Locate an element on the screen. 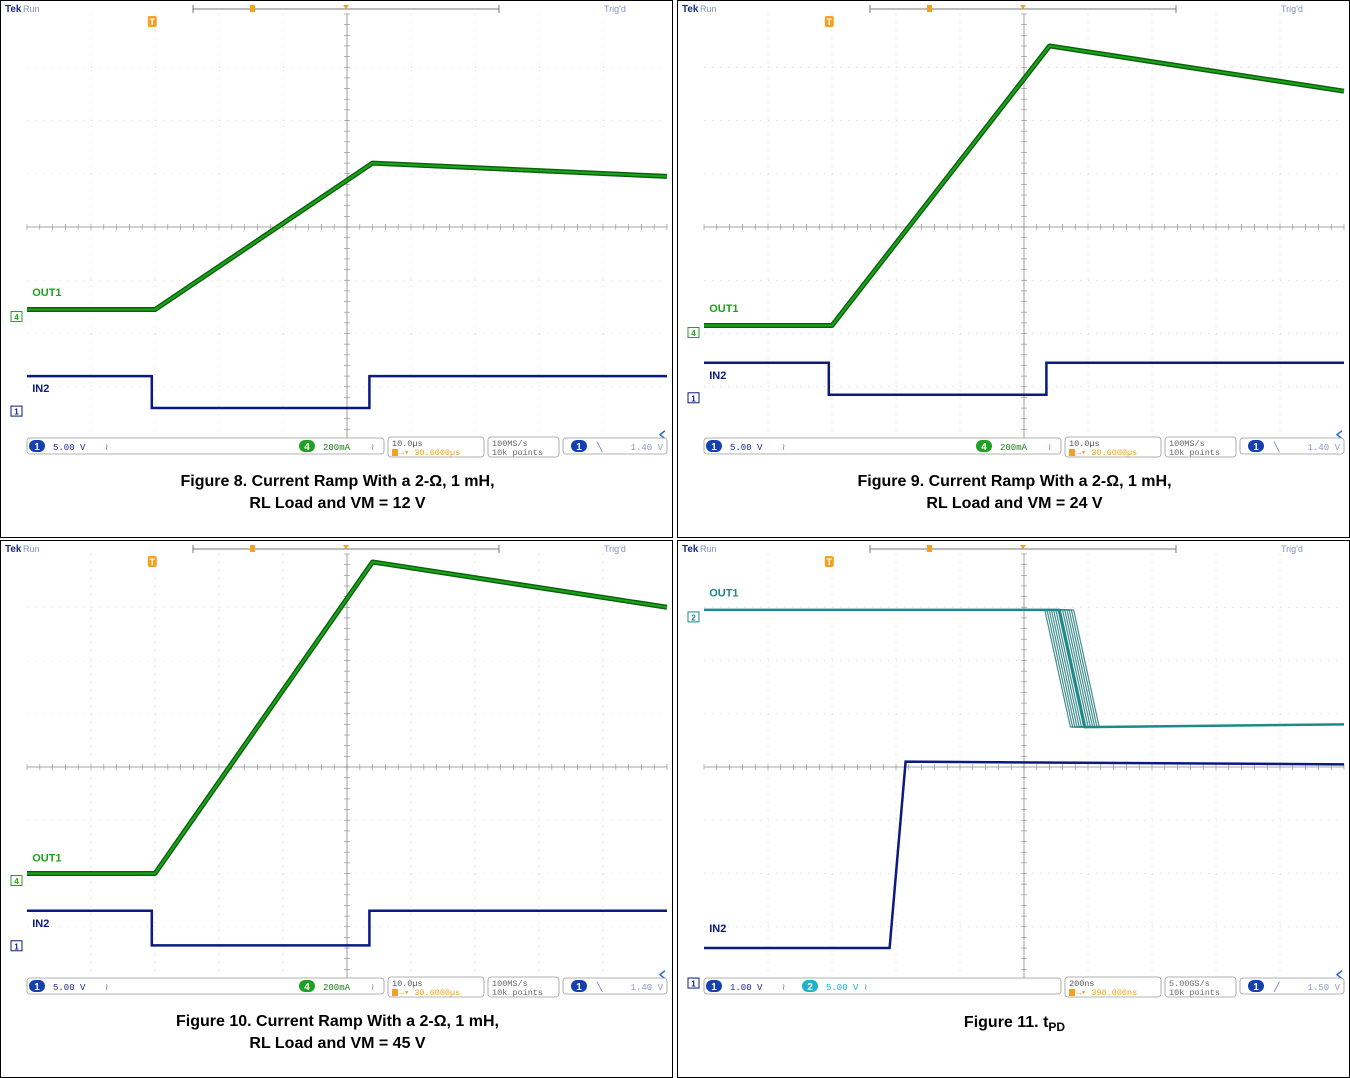 This screenshot has width=1350, height=1078. figure-caption: Figure 11. tPD is located at coordinates (1014, 1025).